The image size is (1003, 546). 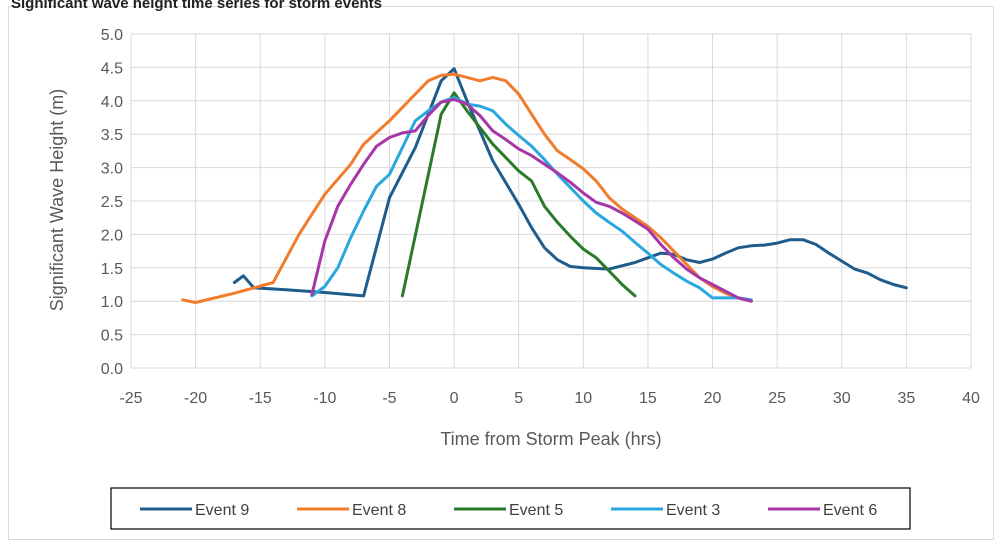 What do you see at coordinates (112, 68) in the screenshot?
I see `y-tick-label: 4.5` at bounding box center [112, 68].